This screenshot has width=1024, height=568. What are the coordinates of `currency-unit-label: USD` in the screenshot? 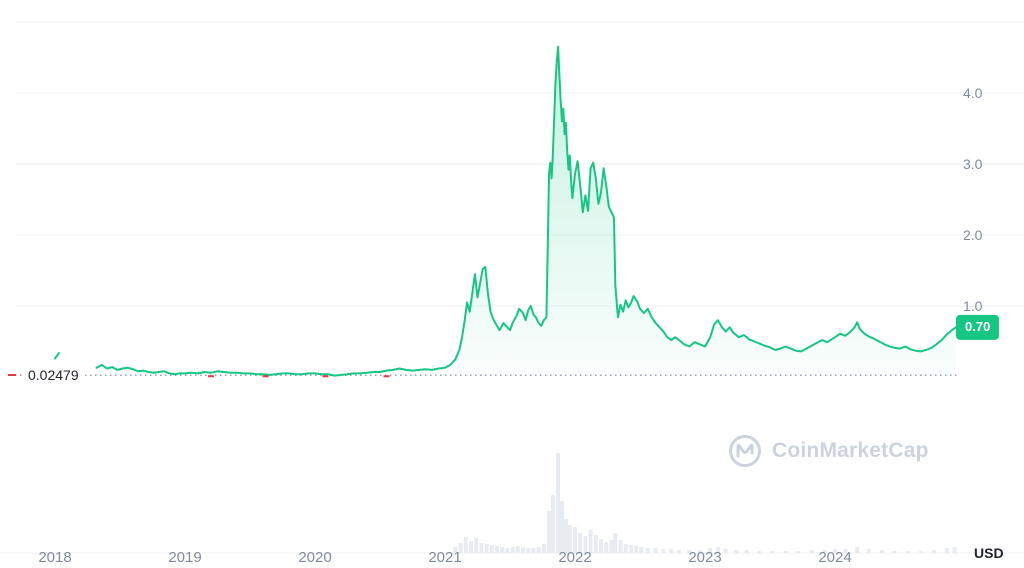 It's located at (989, 553).